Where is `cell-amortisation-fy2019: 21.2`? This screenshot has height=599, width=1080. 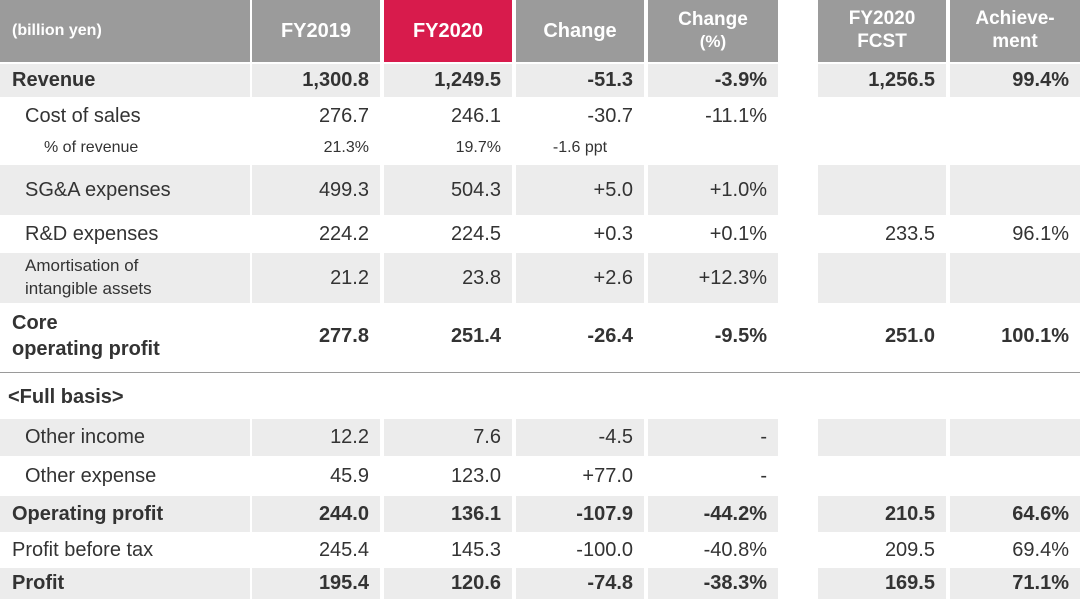
cell-amortisation-fy2019: 21.2 is located at coordinates (349, 277).